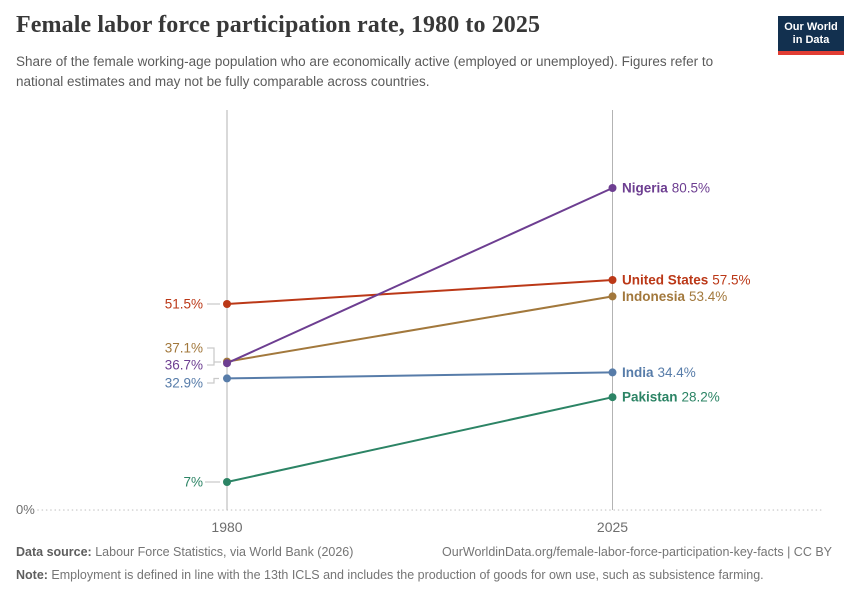 The width and height of the screenshot is (850, 600). What do you see at coordinates (674, 296) in the screenshot?
I see `series-end-label-indonesia: Indonesia 53.4%` at bounding box center [674, 296].